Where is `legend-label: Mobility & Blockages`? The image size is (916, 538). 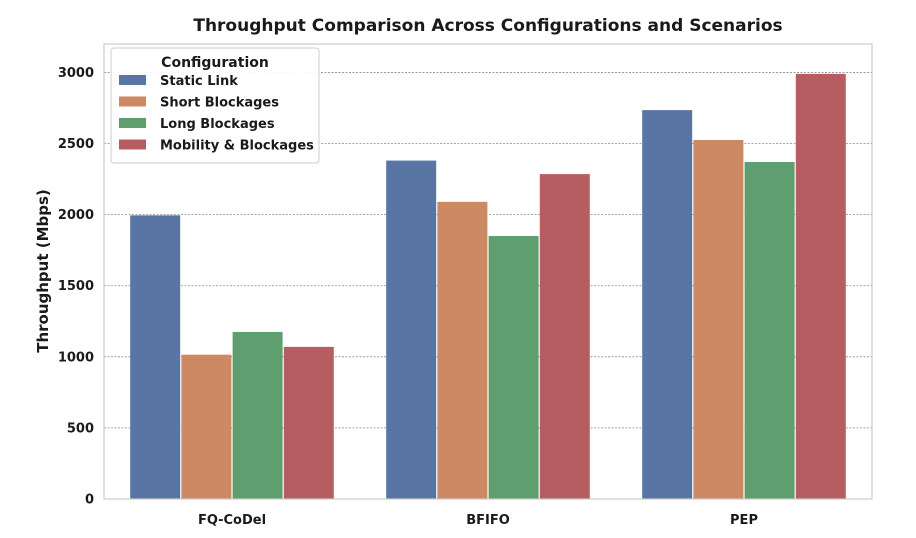 legend-label: Mobility & Blockages is located at coordinates (237, 146).